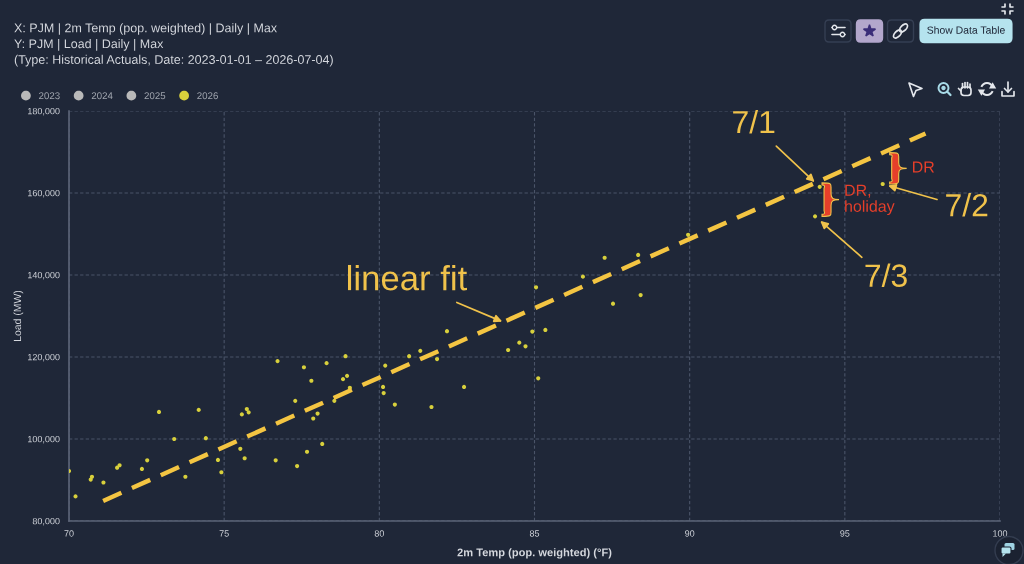 This screenshot has height=564, width=1024. Describe the element at coordinates (1000, 533) in the screenshot. I see `x-tick-label: 100` at that location.